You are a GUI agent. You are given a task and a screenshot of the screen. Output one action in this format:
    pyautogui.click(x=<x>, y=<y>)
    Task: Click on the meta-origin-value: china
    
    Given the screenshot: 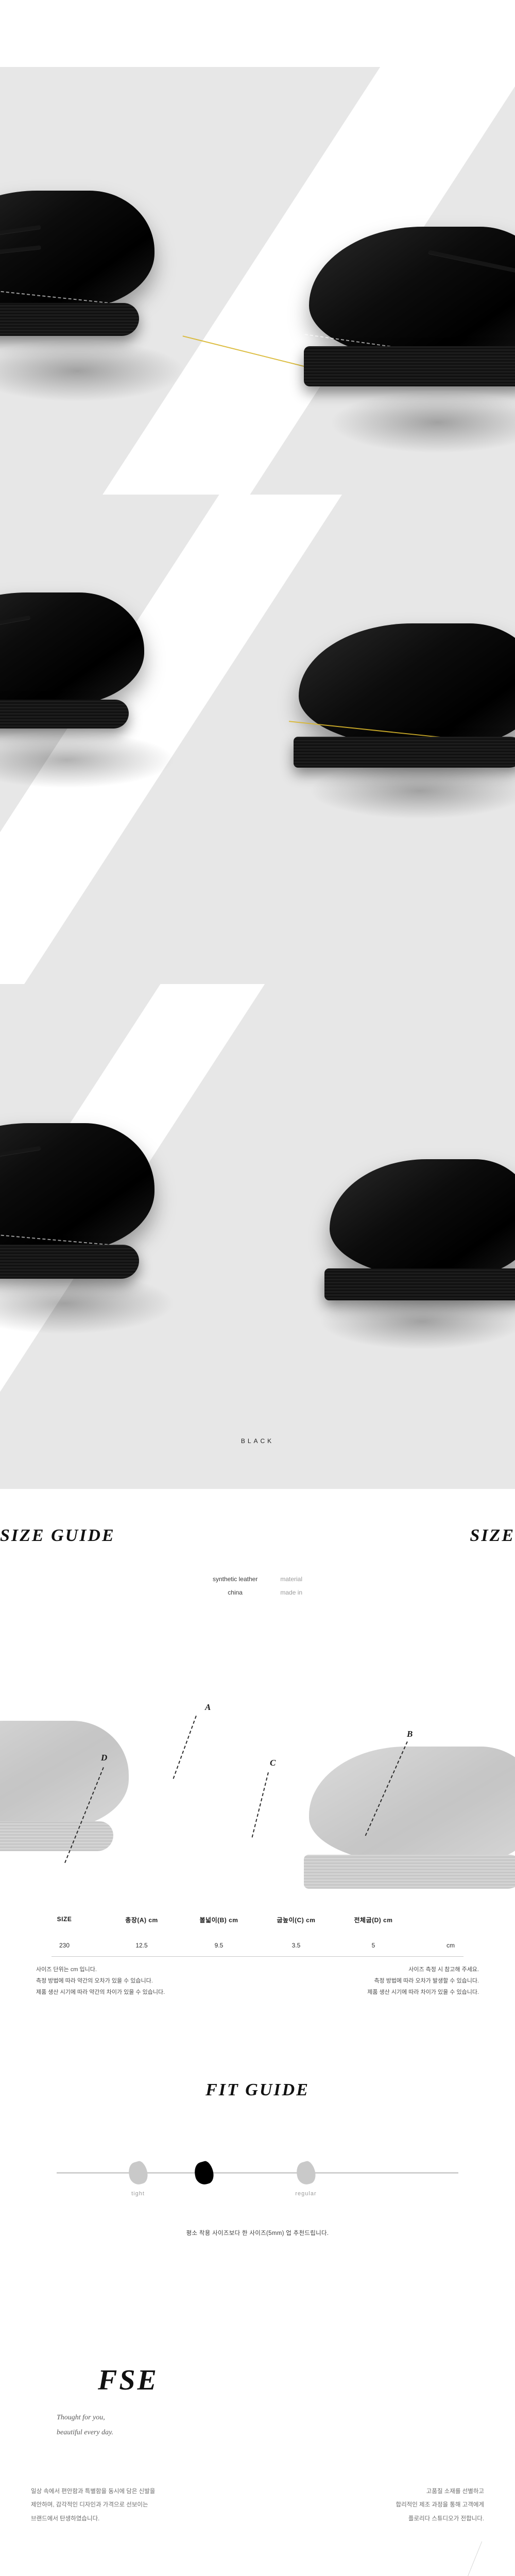 What is the action you would take?
    pyautogui.click(x=235, y=1593)
    